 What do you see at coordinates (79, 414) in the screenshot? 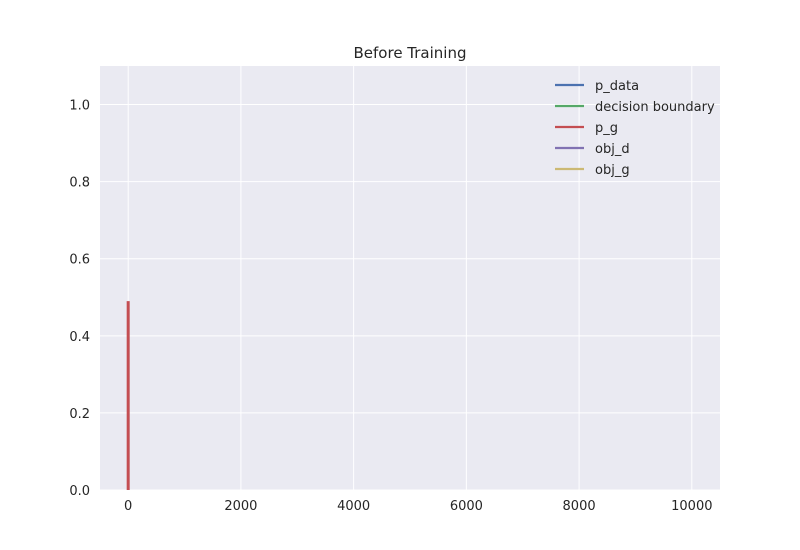
I see `y-tick-label: 0.2` at bounding box center [79, 414].